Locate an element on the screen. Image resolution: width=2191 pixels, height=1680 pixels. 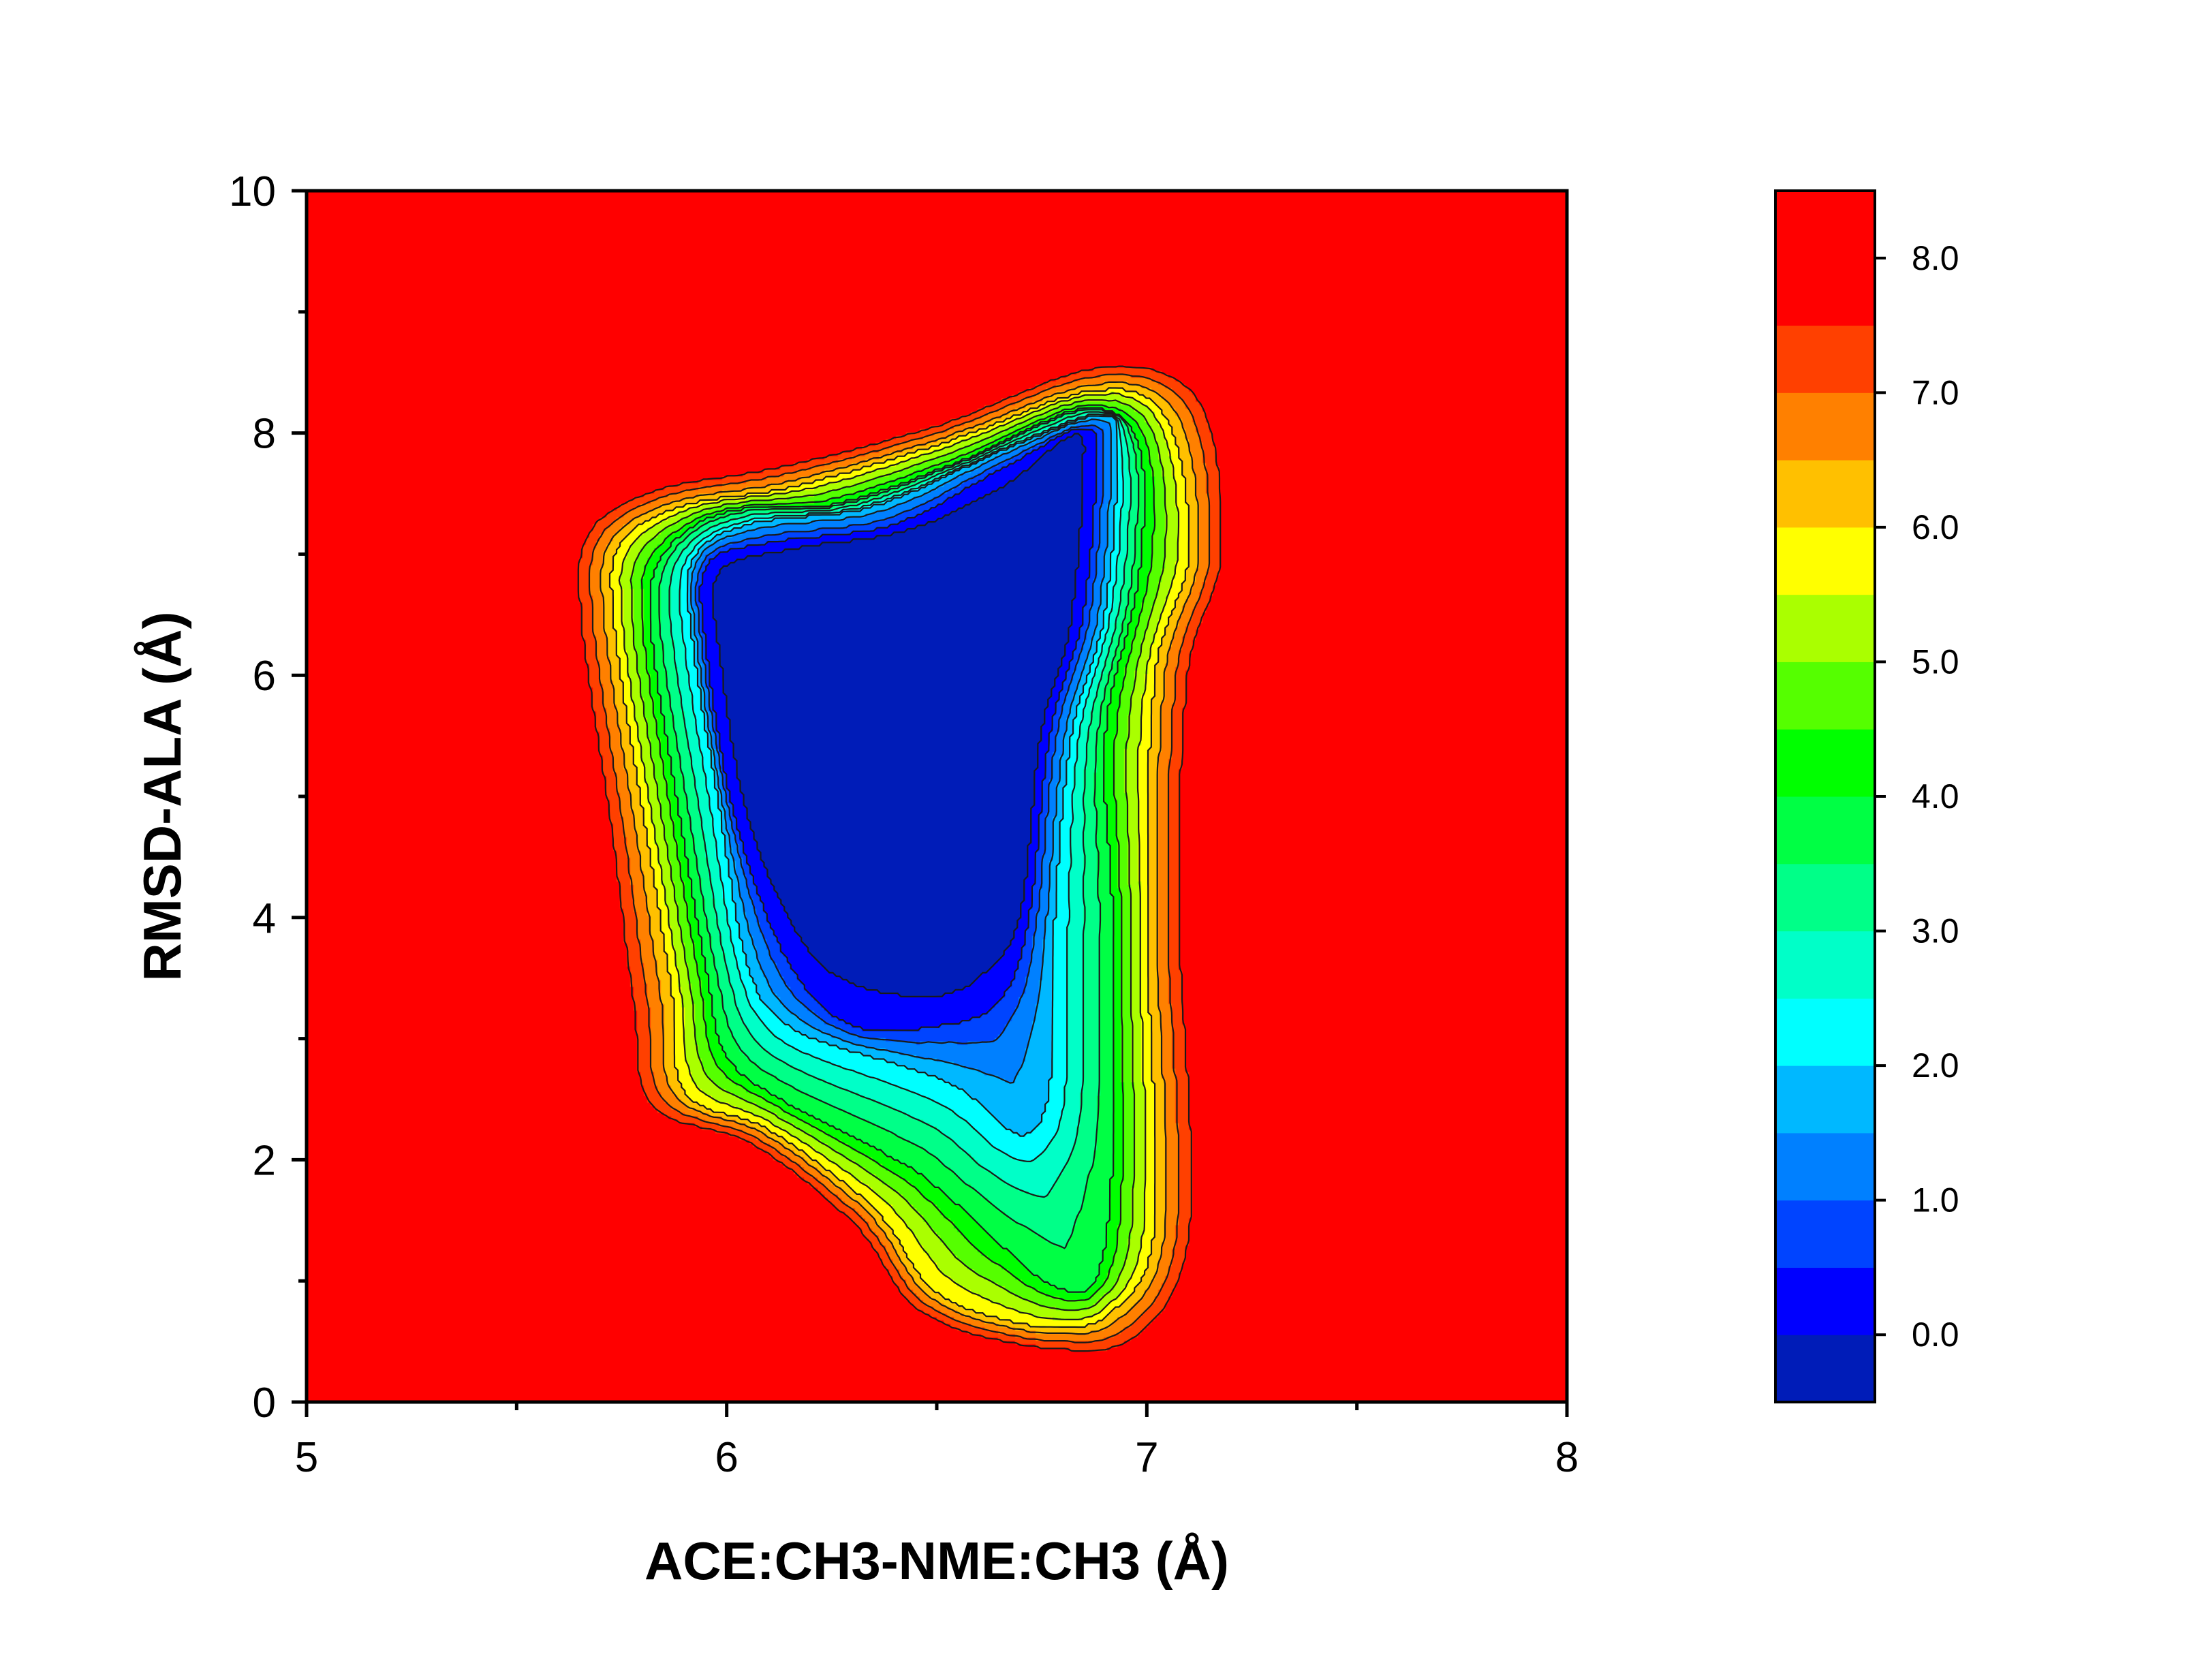
x-tick-label: 5 is located at coordinates (306, 1457).